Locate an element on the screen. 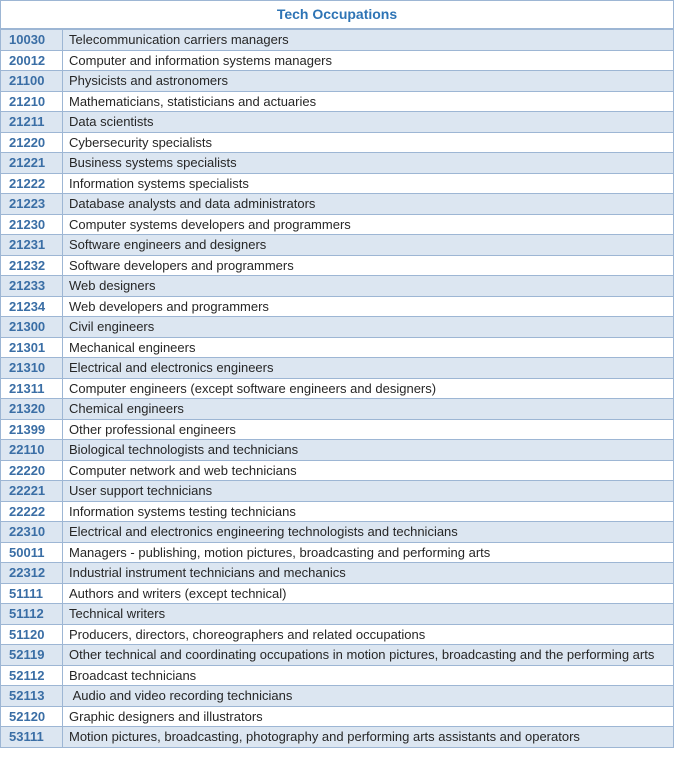 The width and height of the screenshot is (674, 762). occupation-cell: Information systems specialists is located at coordinates (368, 183).